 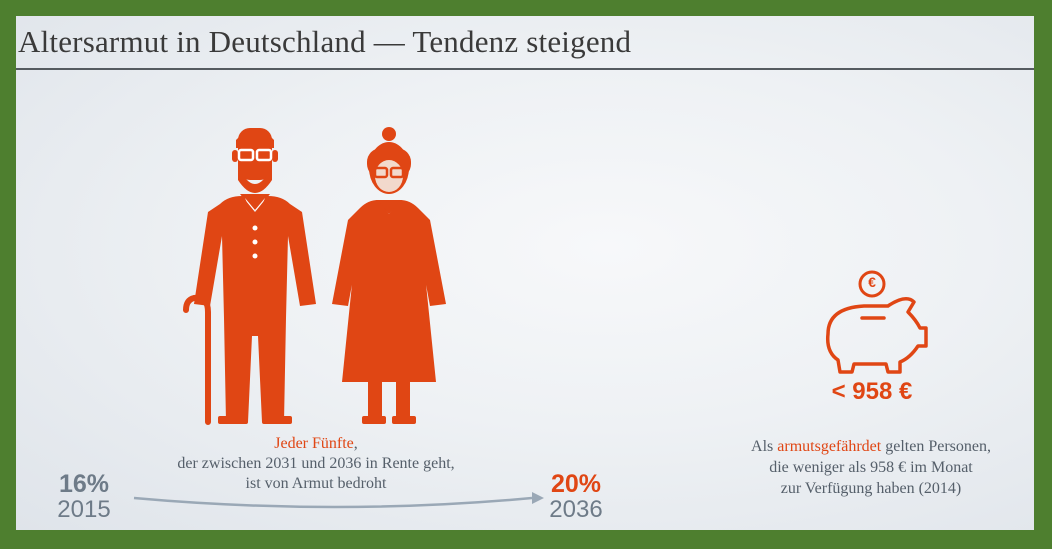 I want to click on right-caption-line-2: die weniger als 958 € im Monat, so click(x=871, y=467).